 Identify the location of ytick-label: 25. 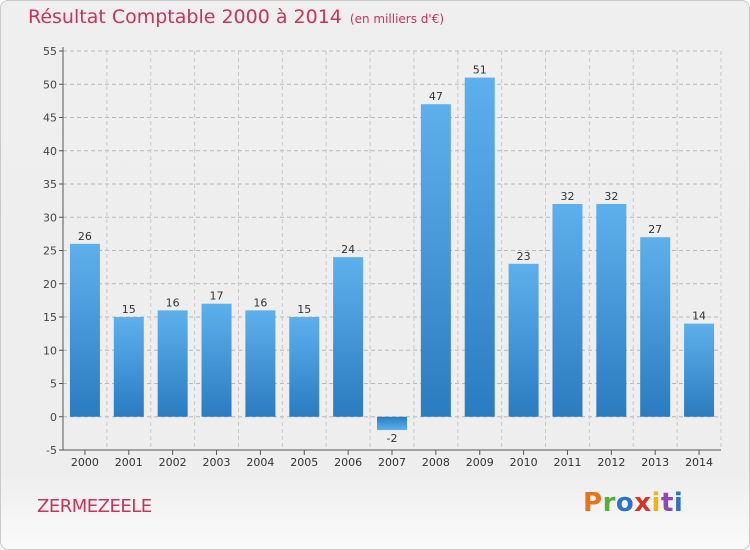
(50, 251).